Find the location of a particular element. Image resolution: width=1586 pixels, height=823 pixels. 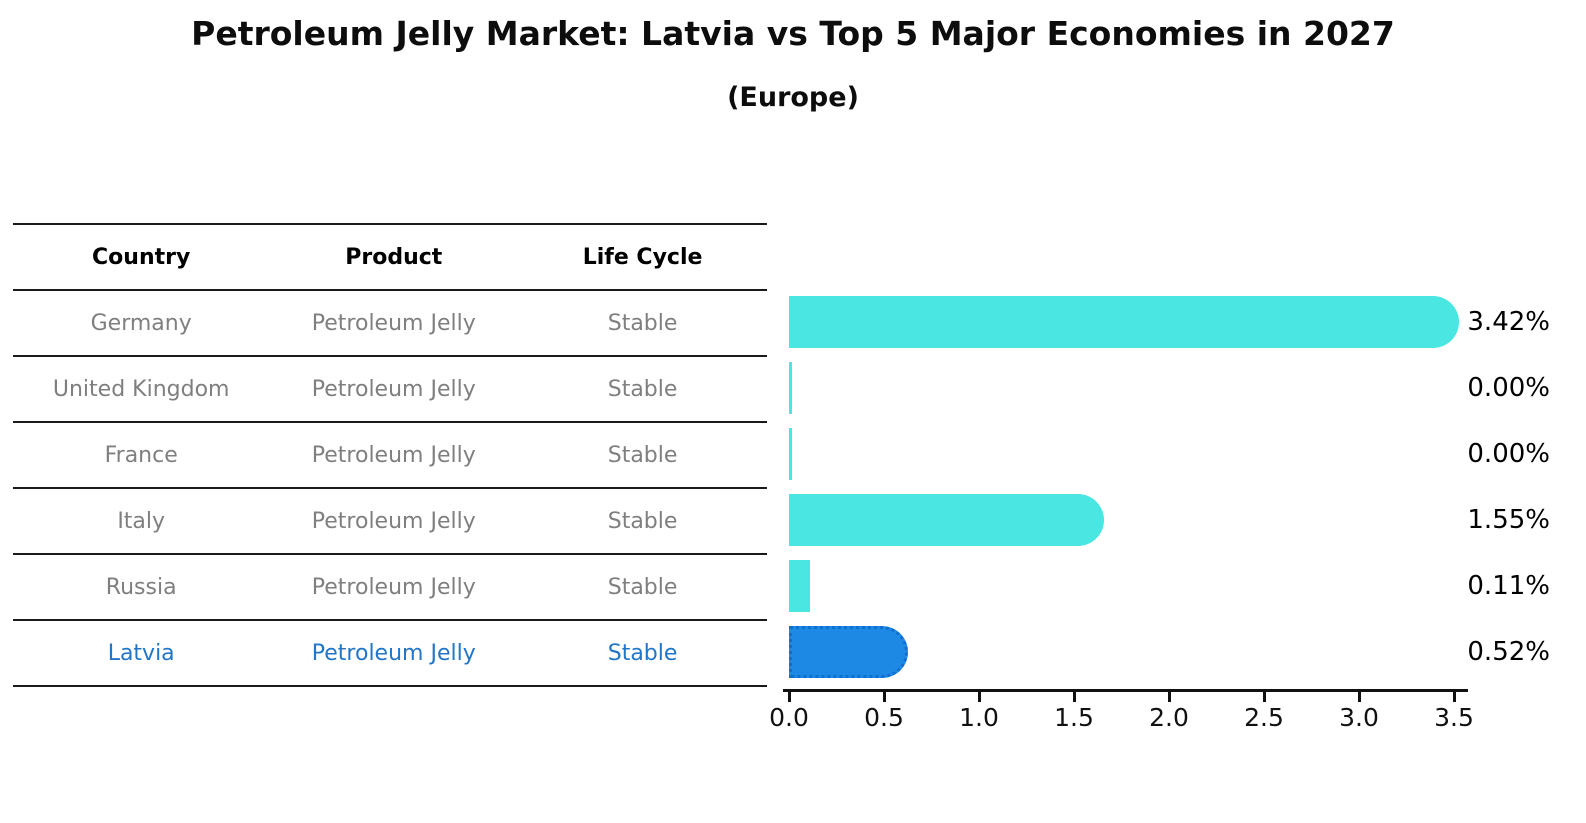

table-row: France Petroleum Jelly Stable is located at coordinates (390, 456).